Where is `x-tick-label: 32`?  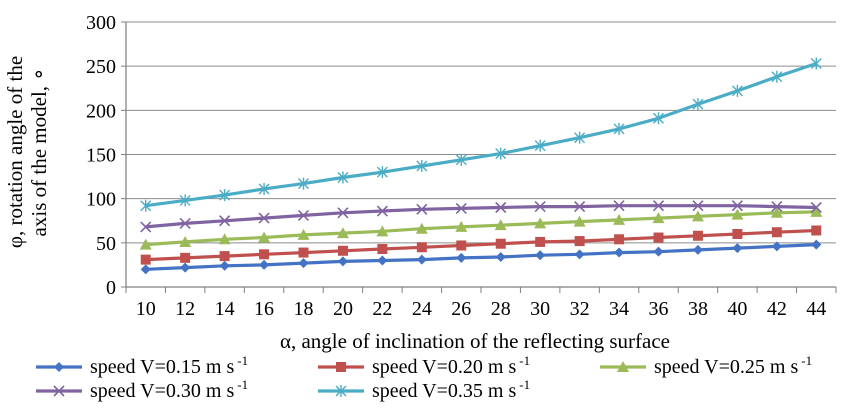
x-tick-label: 32 is located at coordinates (580, 309).